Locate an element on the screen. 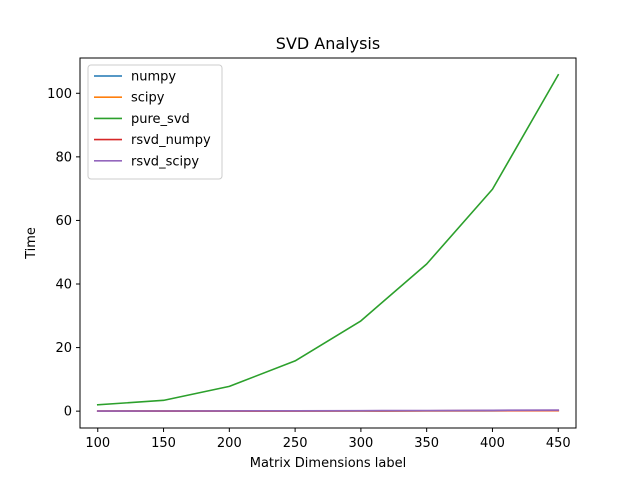  y-tick-label: 80 is located at coordinates (63, 157).